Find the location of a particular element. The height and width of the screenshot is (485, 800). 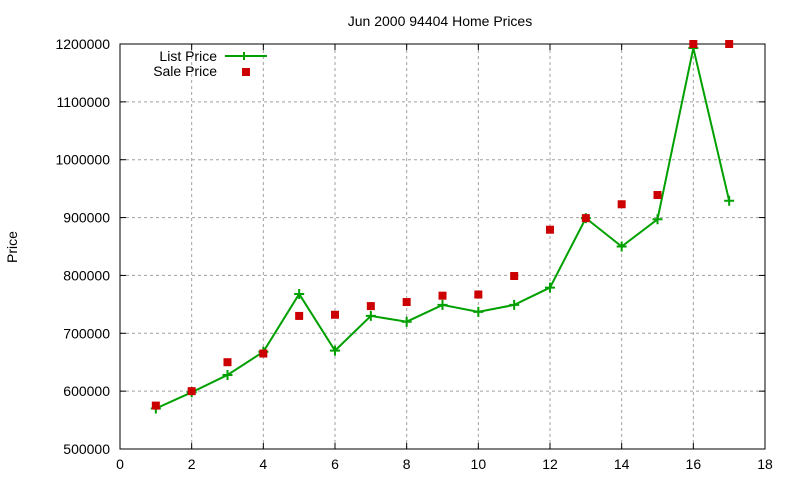

x-tick-label: 4 is located at coordinates (263, 464).